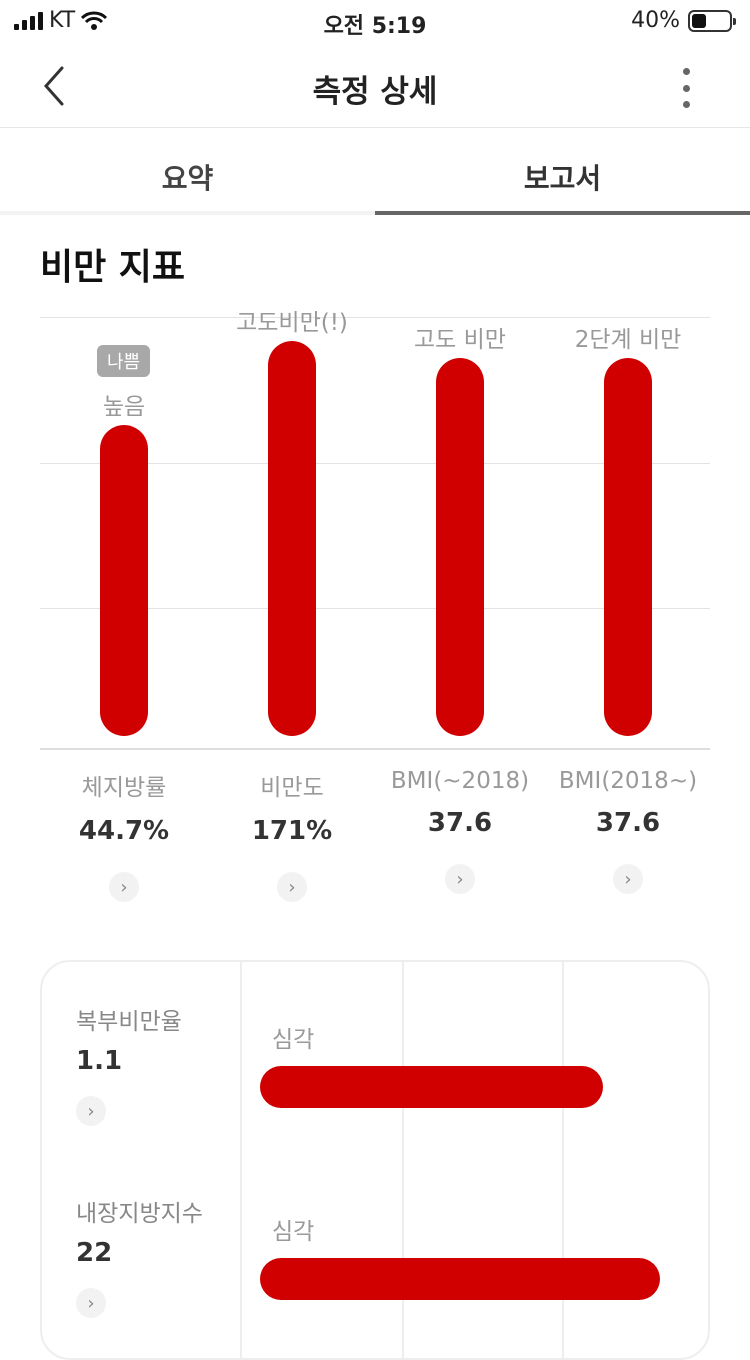  Describe the element at coordinates (562, 172) in the screenshot. I see `tab-report: 보고서` at that location.